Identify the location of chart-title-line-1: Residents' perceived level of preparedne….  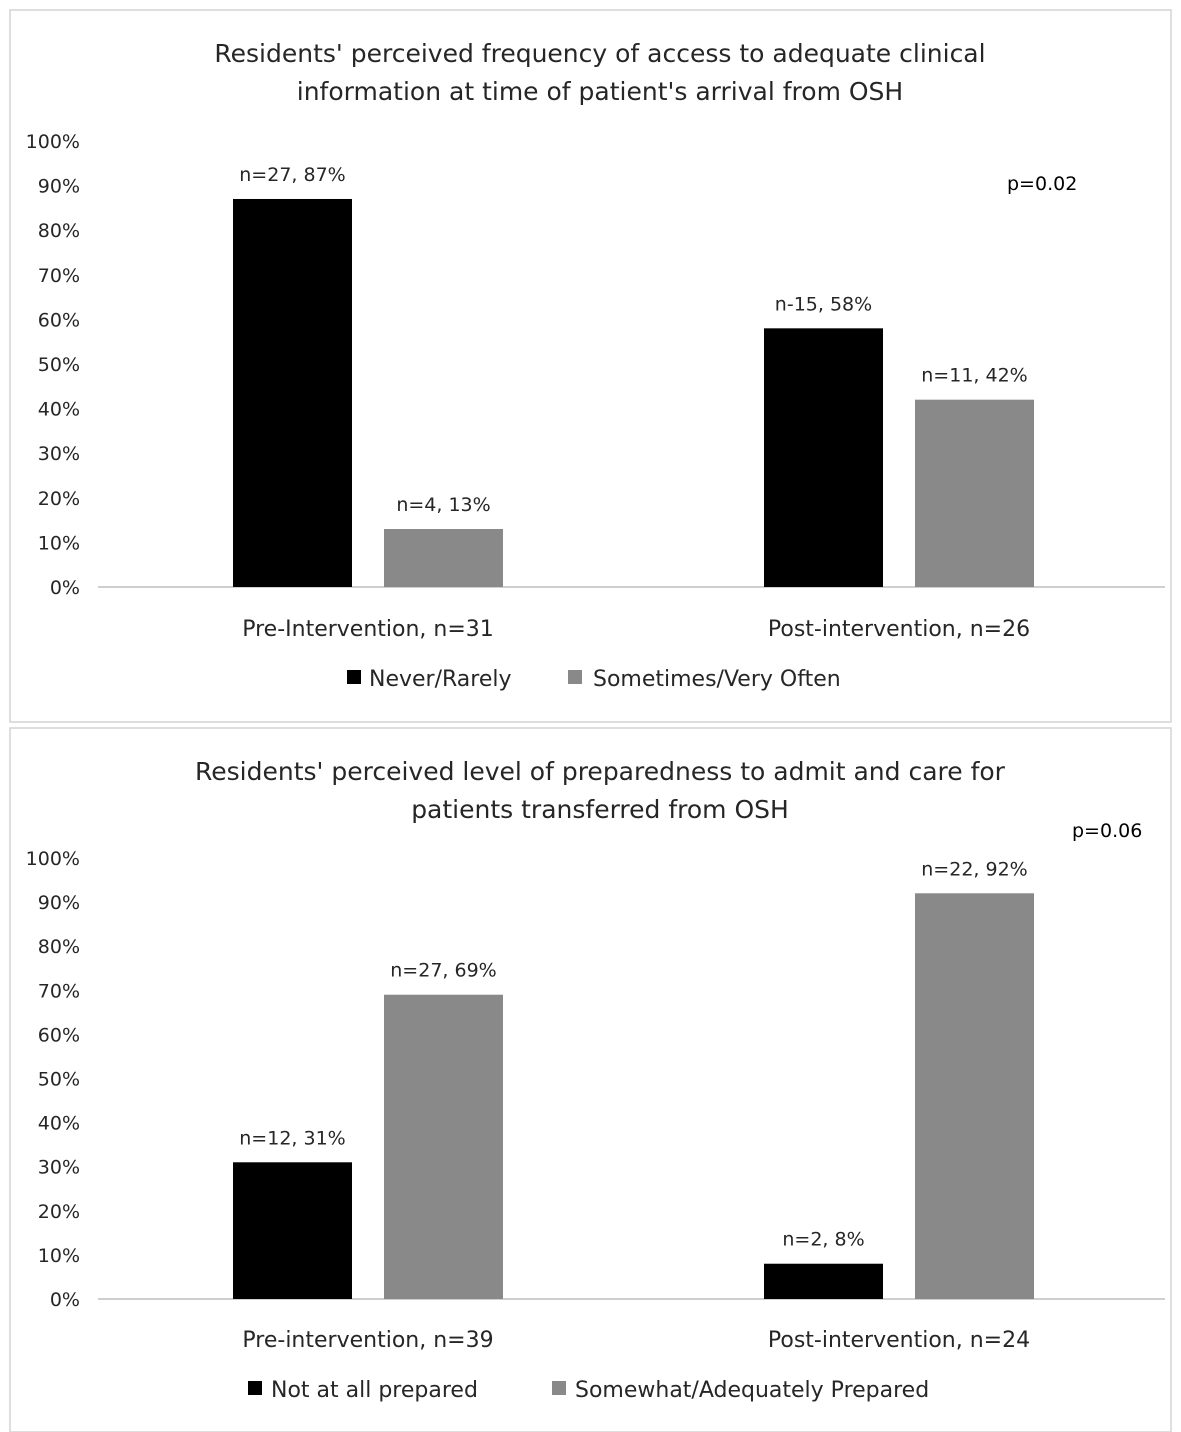
(600, 771).